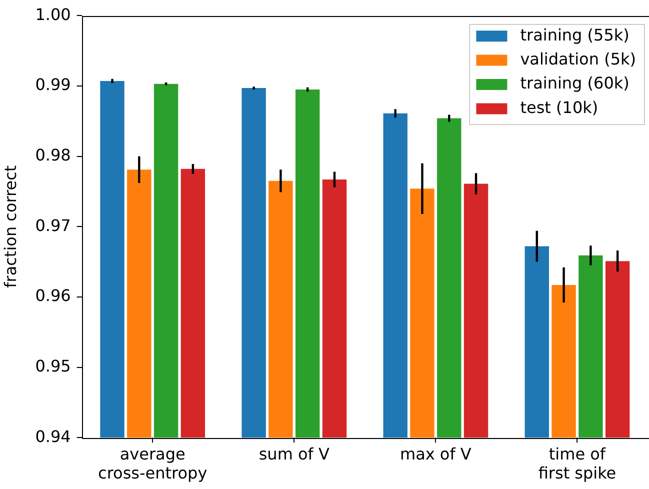  What do you see at coordinates (153, 463) in the screenshot?
I see `x-tick-label: average cross-entropy` at bounding box center [153, 463].